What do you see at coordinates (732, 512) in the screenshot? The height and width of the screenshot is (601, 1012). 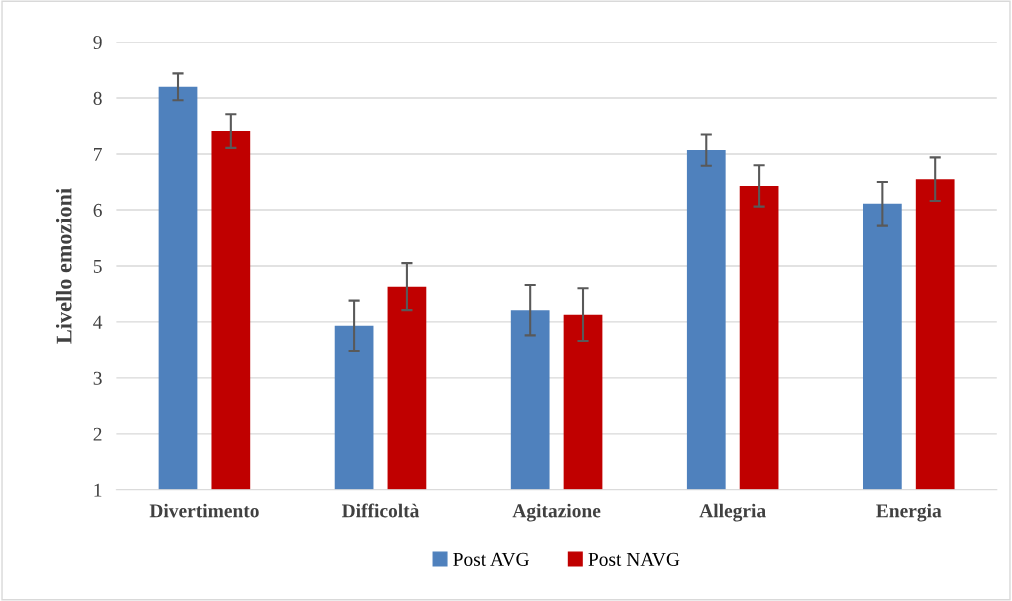 I see `x-tick-label: Allegria` at bounding box center [732, 512].